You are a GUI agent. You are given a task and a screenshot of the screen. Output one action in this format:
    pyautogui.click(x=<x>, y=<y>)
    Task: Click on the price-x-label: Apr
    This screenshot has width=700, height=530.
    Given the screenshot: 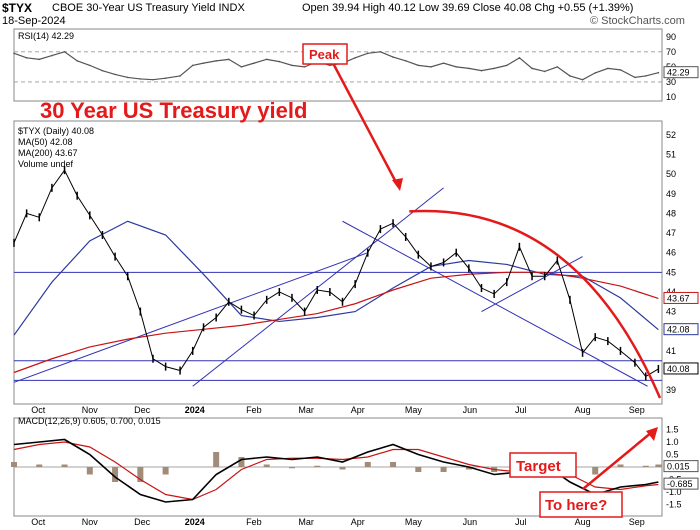 What is the action you would take?
    pyautogui.click(x=358, y=410)
    